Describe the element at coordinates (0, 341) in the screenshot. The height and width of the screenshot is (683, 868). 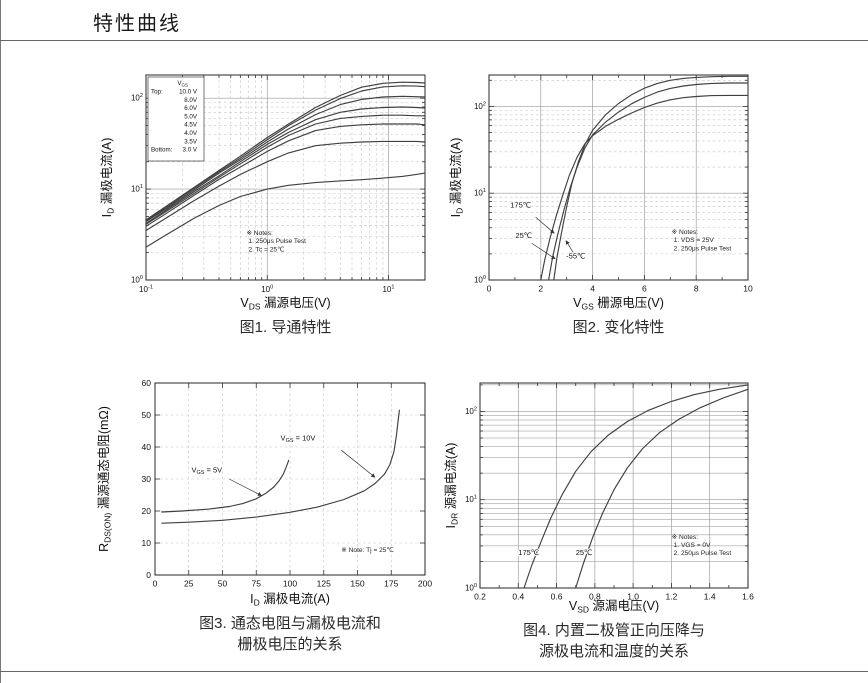
I see `page-left-border` at that location.